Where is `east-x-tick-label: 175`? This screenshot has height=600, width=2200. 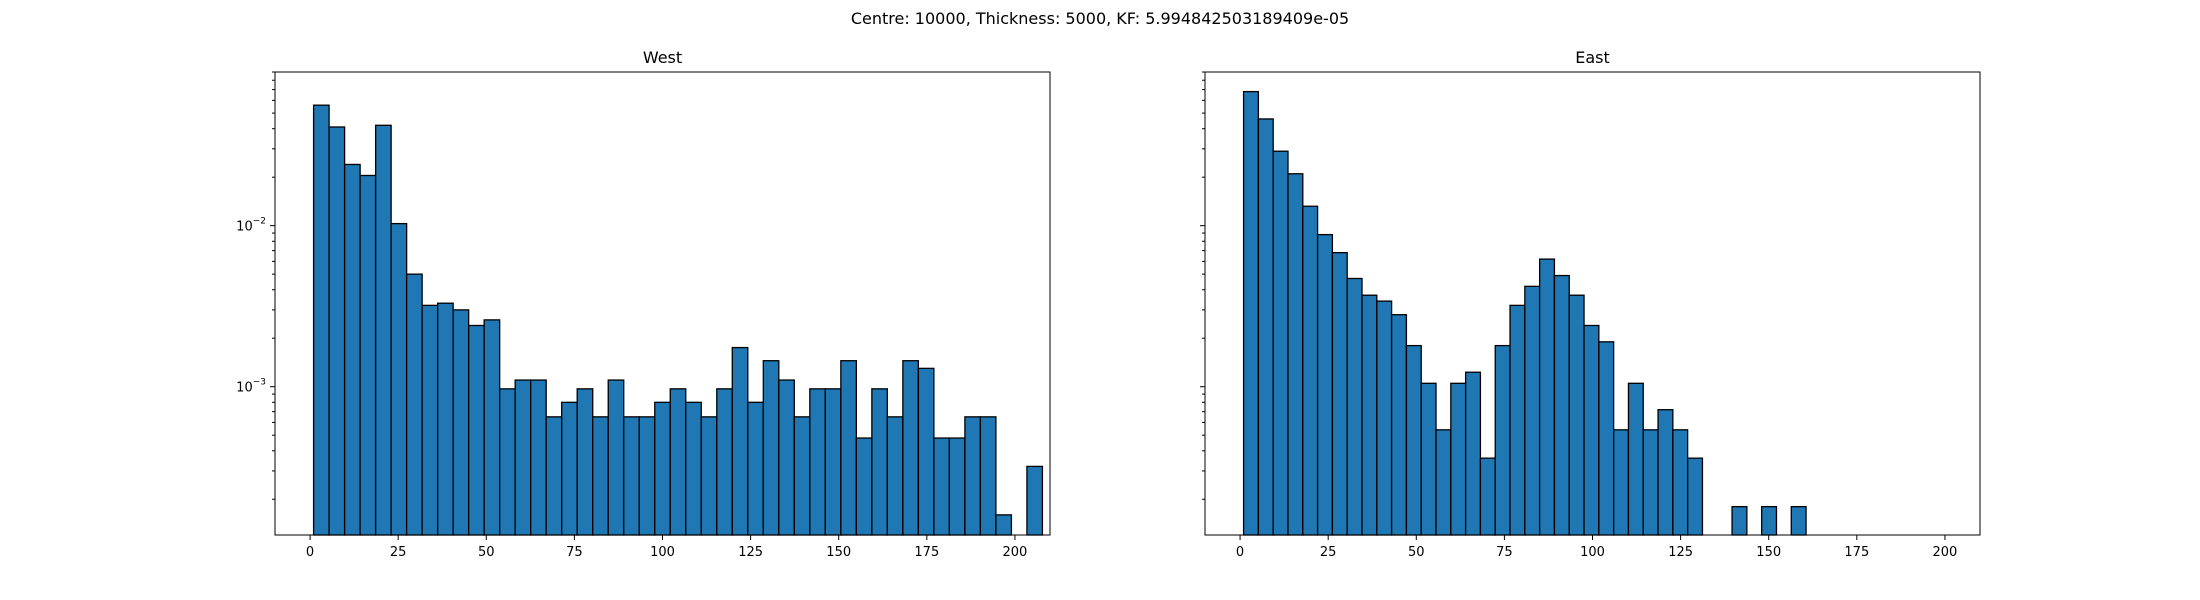 east-x-tick-label: 175 is located at coordinates (1856, 552).